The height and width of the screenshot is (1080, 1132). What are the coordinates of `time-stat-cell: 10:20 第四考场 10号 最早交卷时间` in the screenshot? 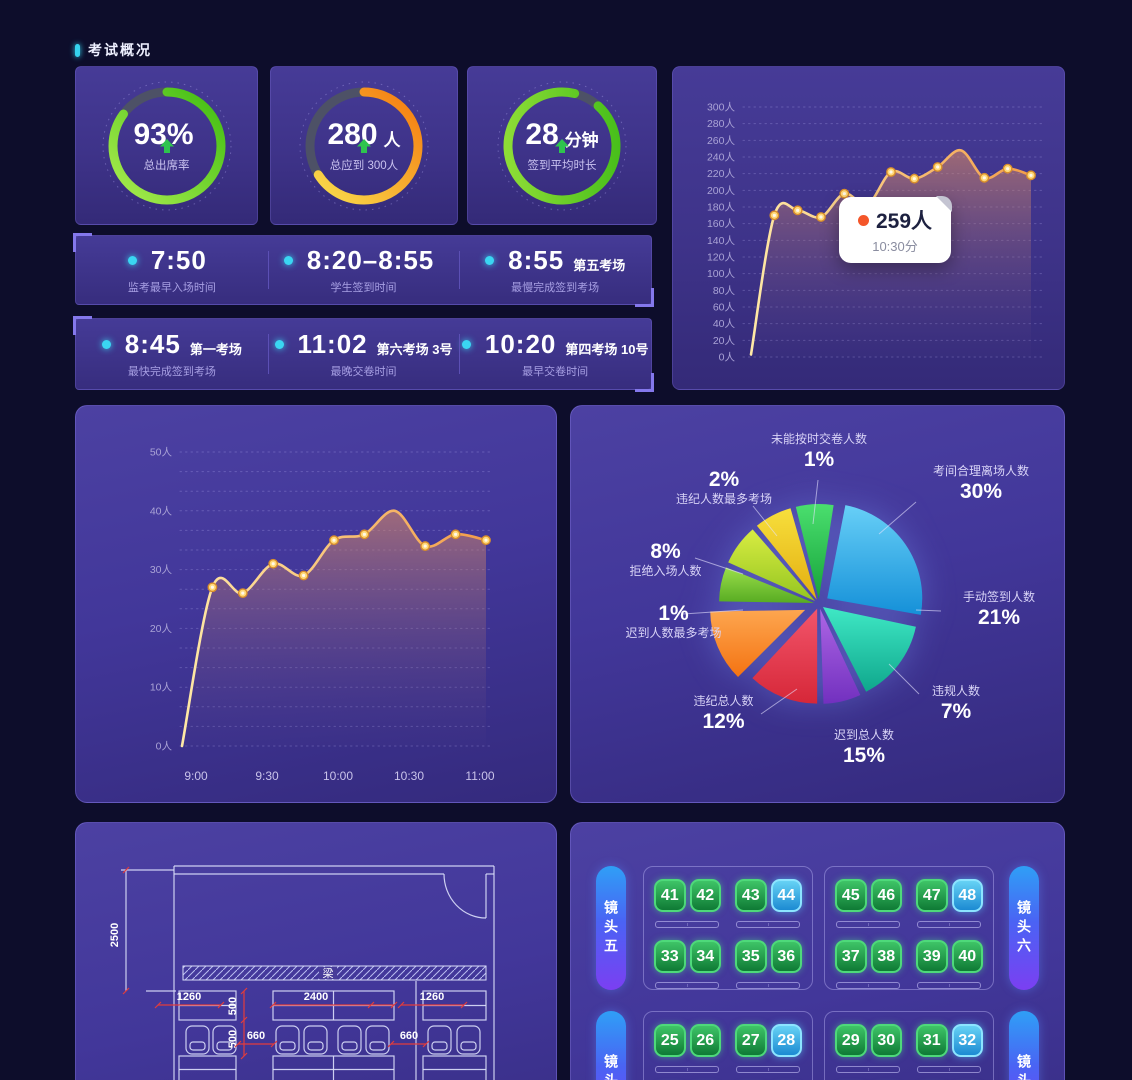 It's located at (555, 354).